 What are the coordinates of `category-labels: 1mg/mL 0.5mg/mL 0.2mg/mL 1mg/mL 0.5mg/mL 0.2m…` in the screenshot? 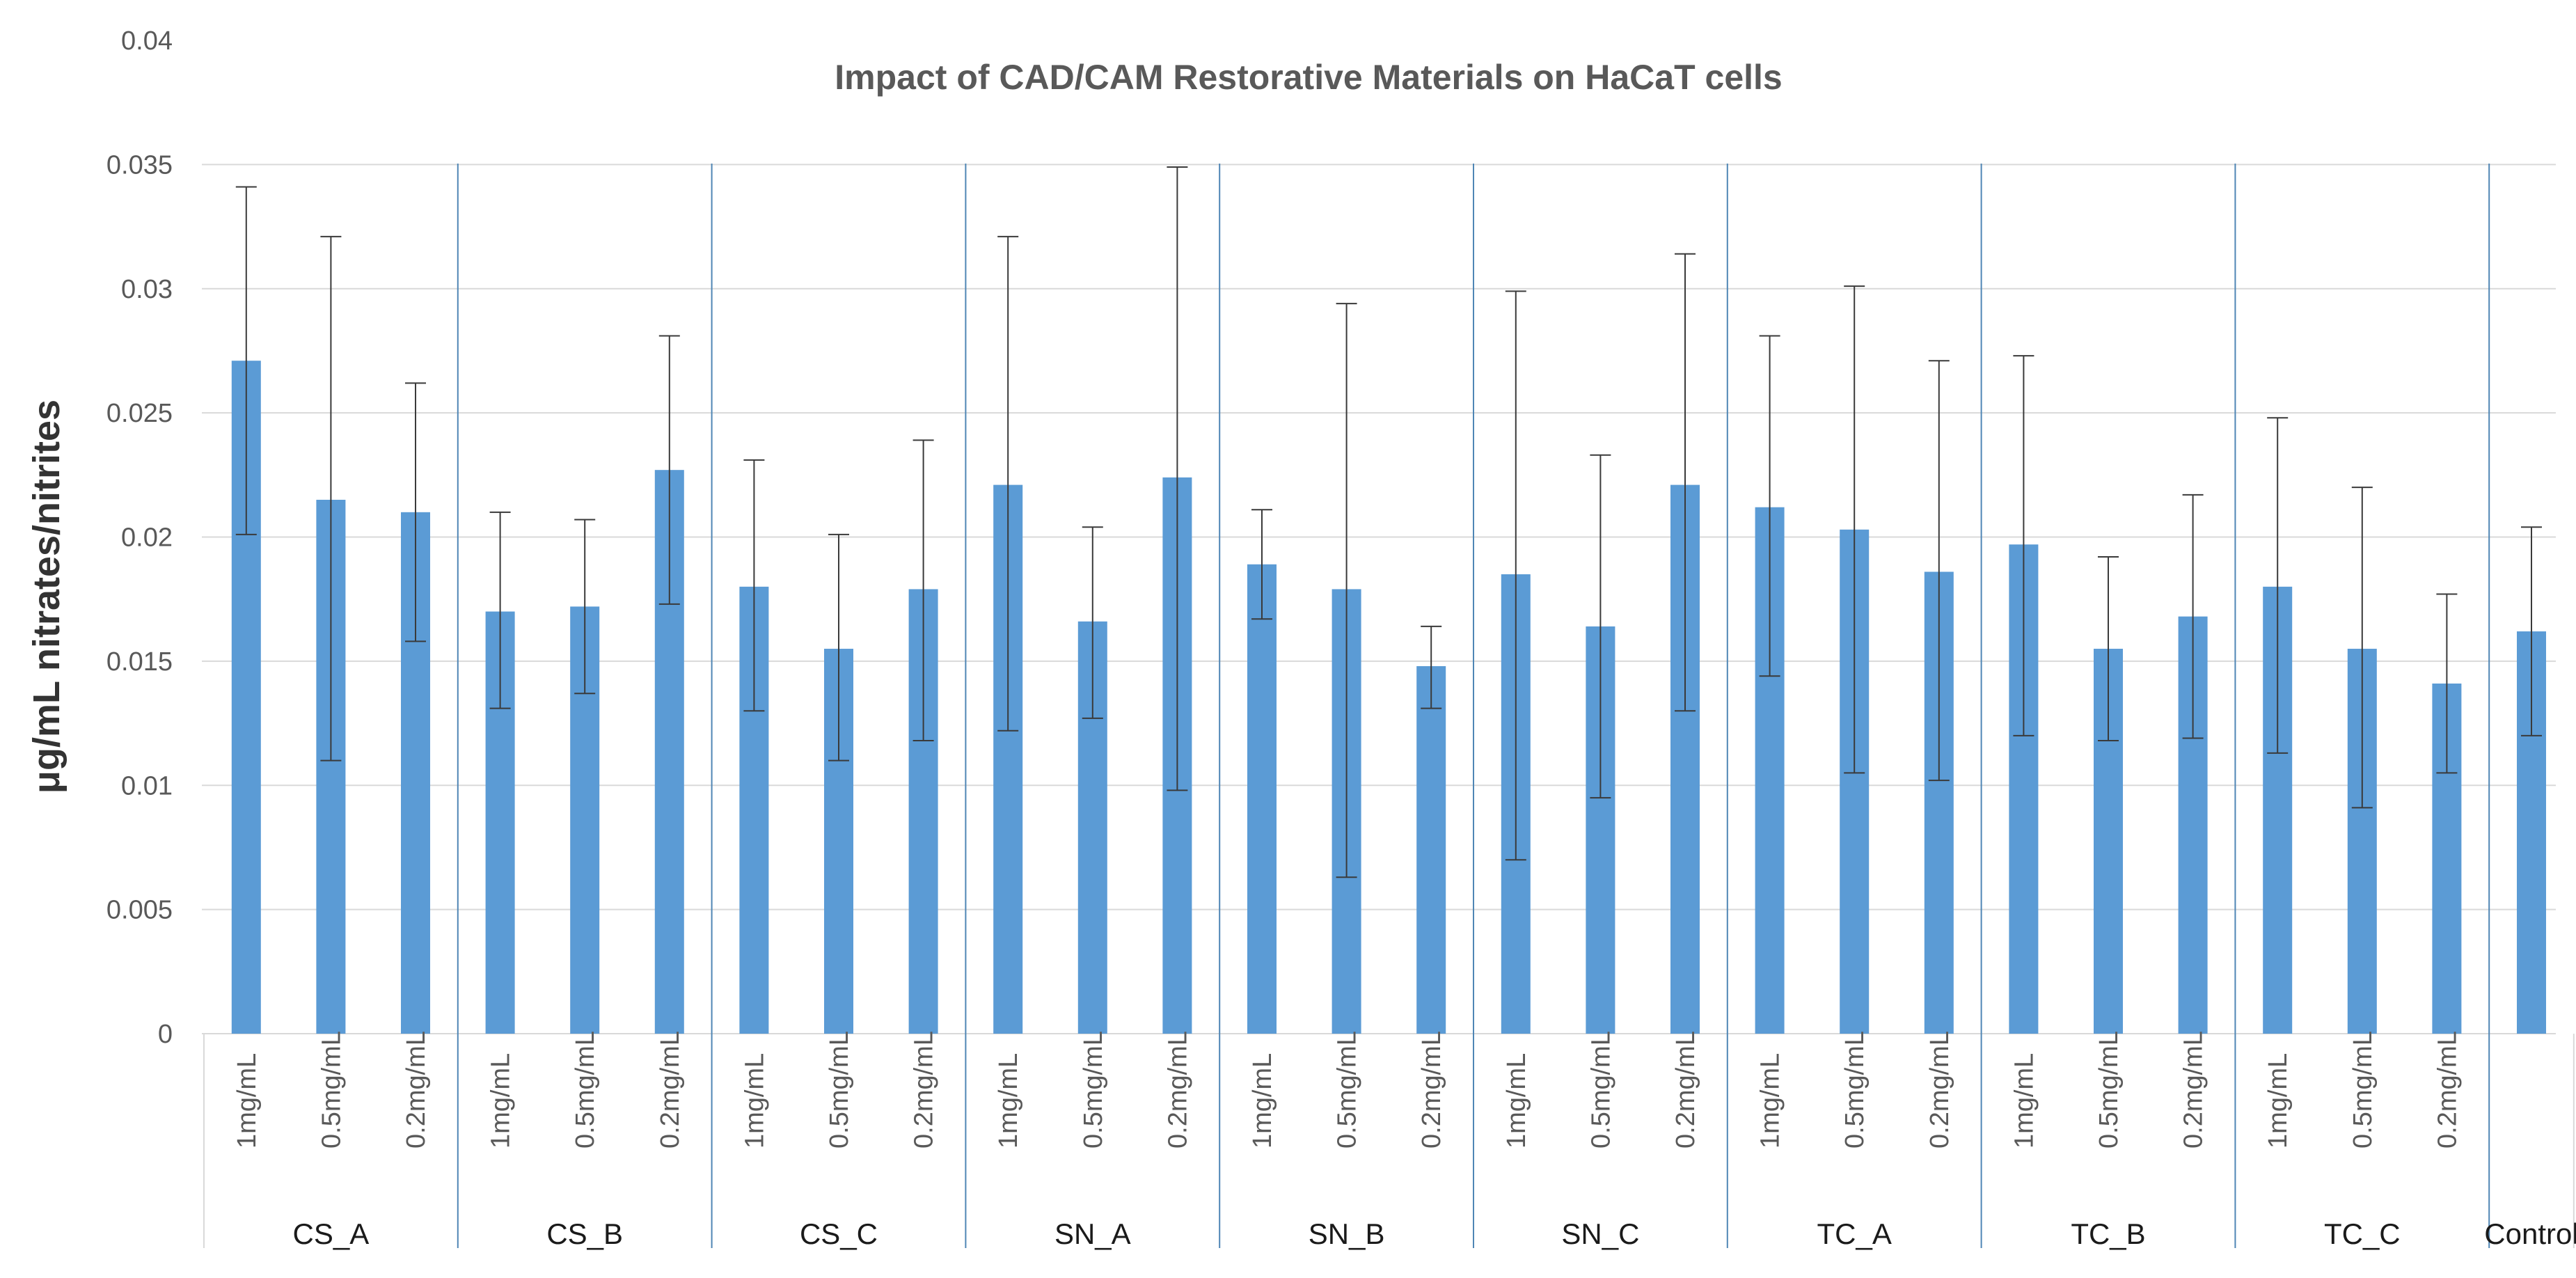 It's located at (1347, 1090).